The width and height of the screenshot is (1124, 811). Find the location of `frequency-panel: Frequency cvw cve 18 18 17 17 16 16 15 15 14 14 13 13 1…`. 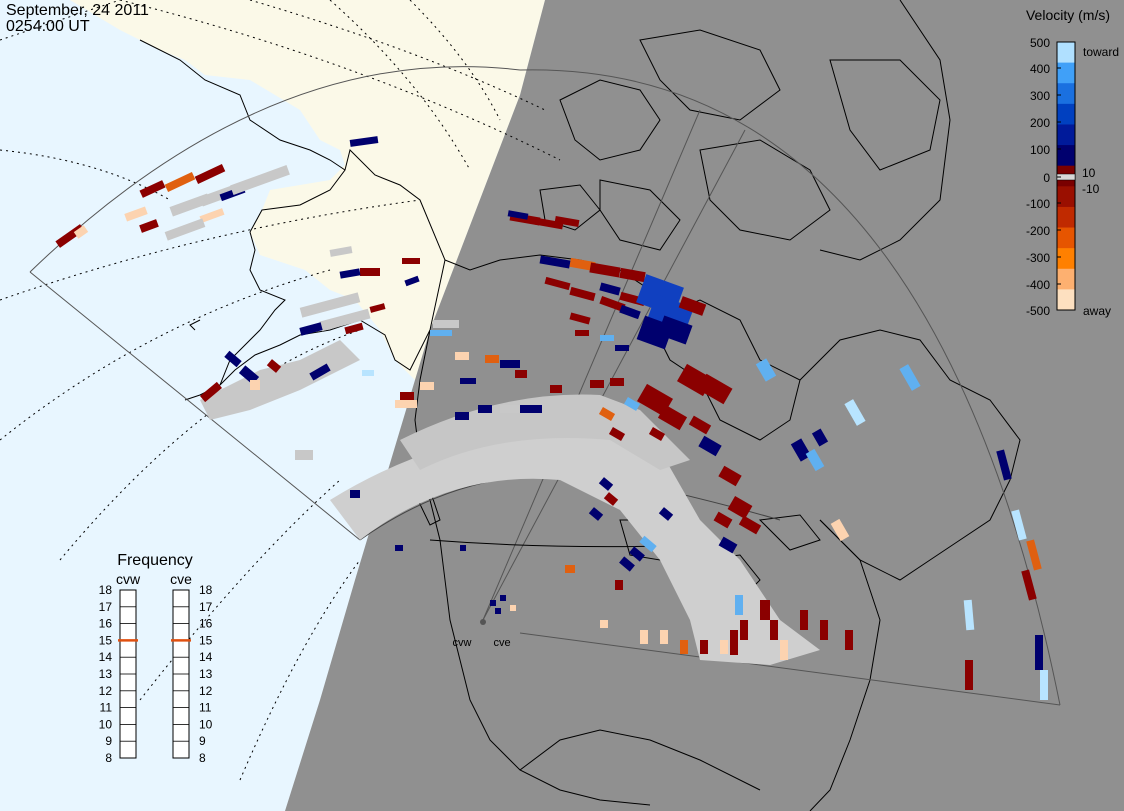

frequency-panel: Frequency cvw cve 18 18 17 17 16 16 15 15 14 14 13 13 1… is located at coordinates (156, 658).